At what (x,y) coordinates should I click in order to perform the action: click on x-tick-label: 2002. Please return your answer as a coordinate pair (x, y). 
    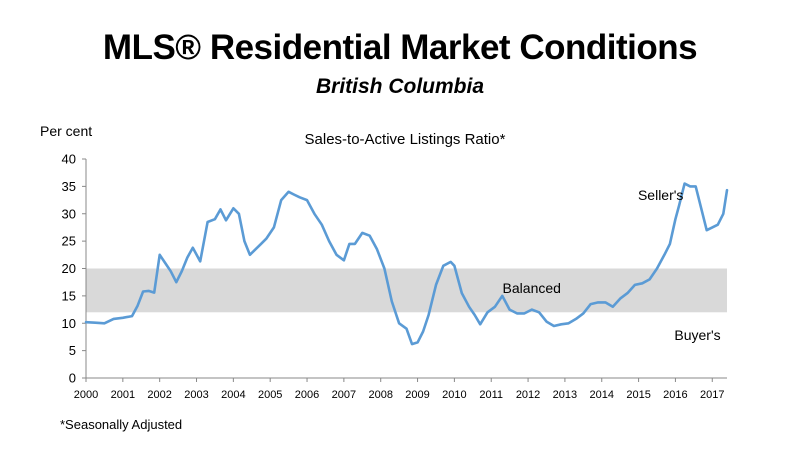
    Looking at the image, I should click on (159, 395).